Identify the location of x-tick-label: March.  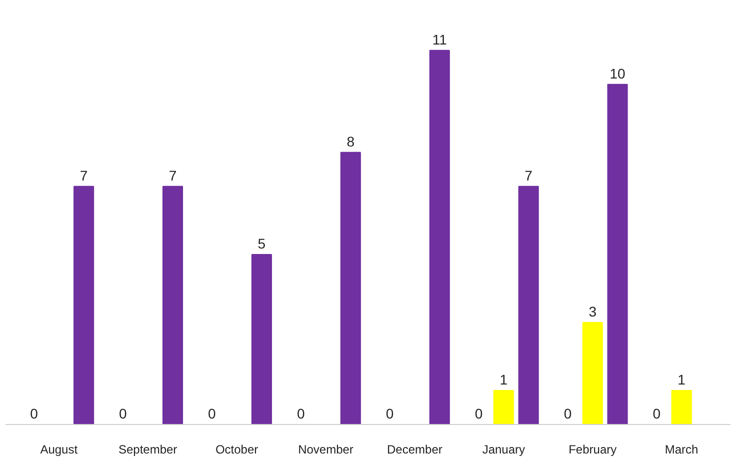
(681, 449).